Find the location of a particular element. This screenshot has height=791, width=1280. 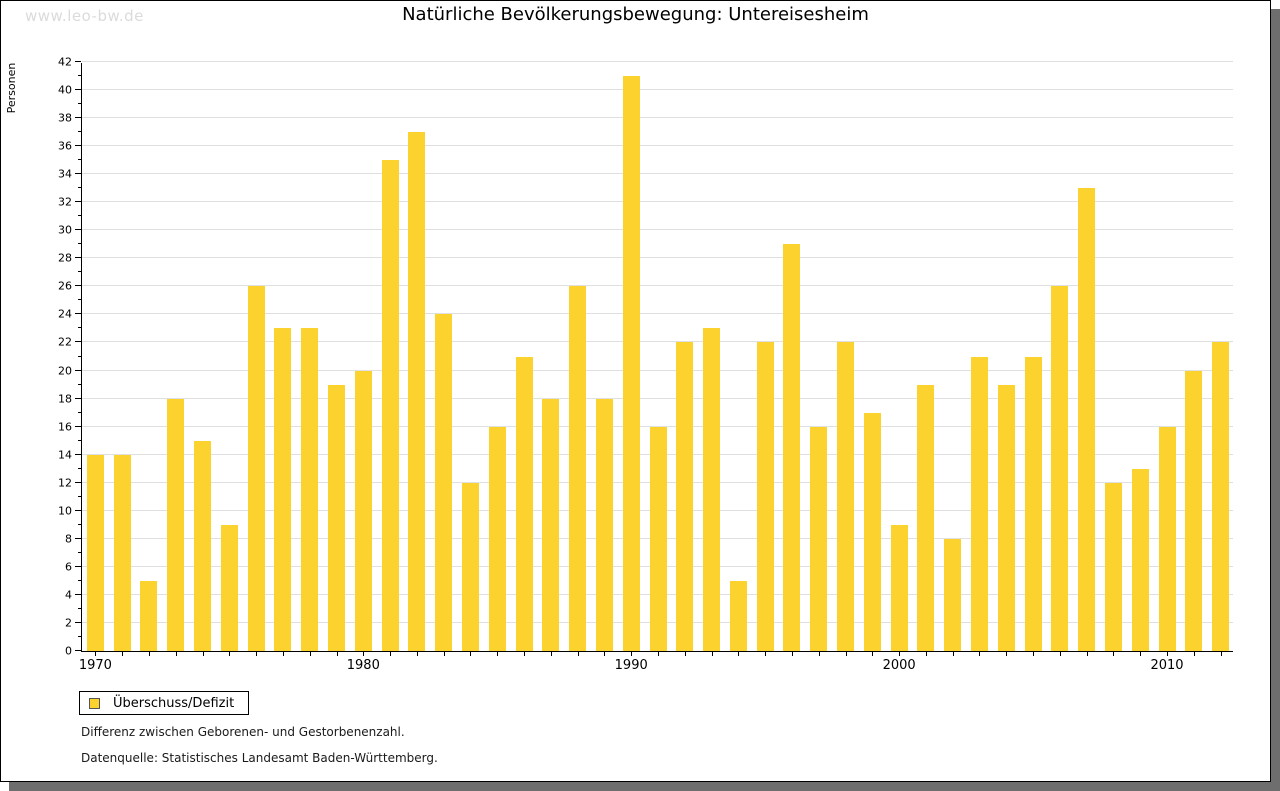

bar-1987 is located at coordinates (551, 524).